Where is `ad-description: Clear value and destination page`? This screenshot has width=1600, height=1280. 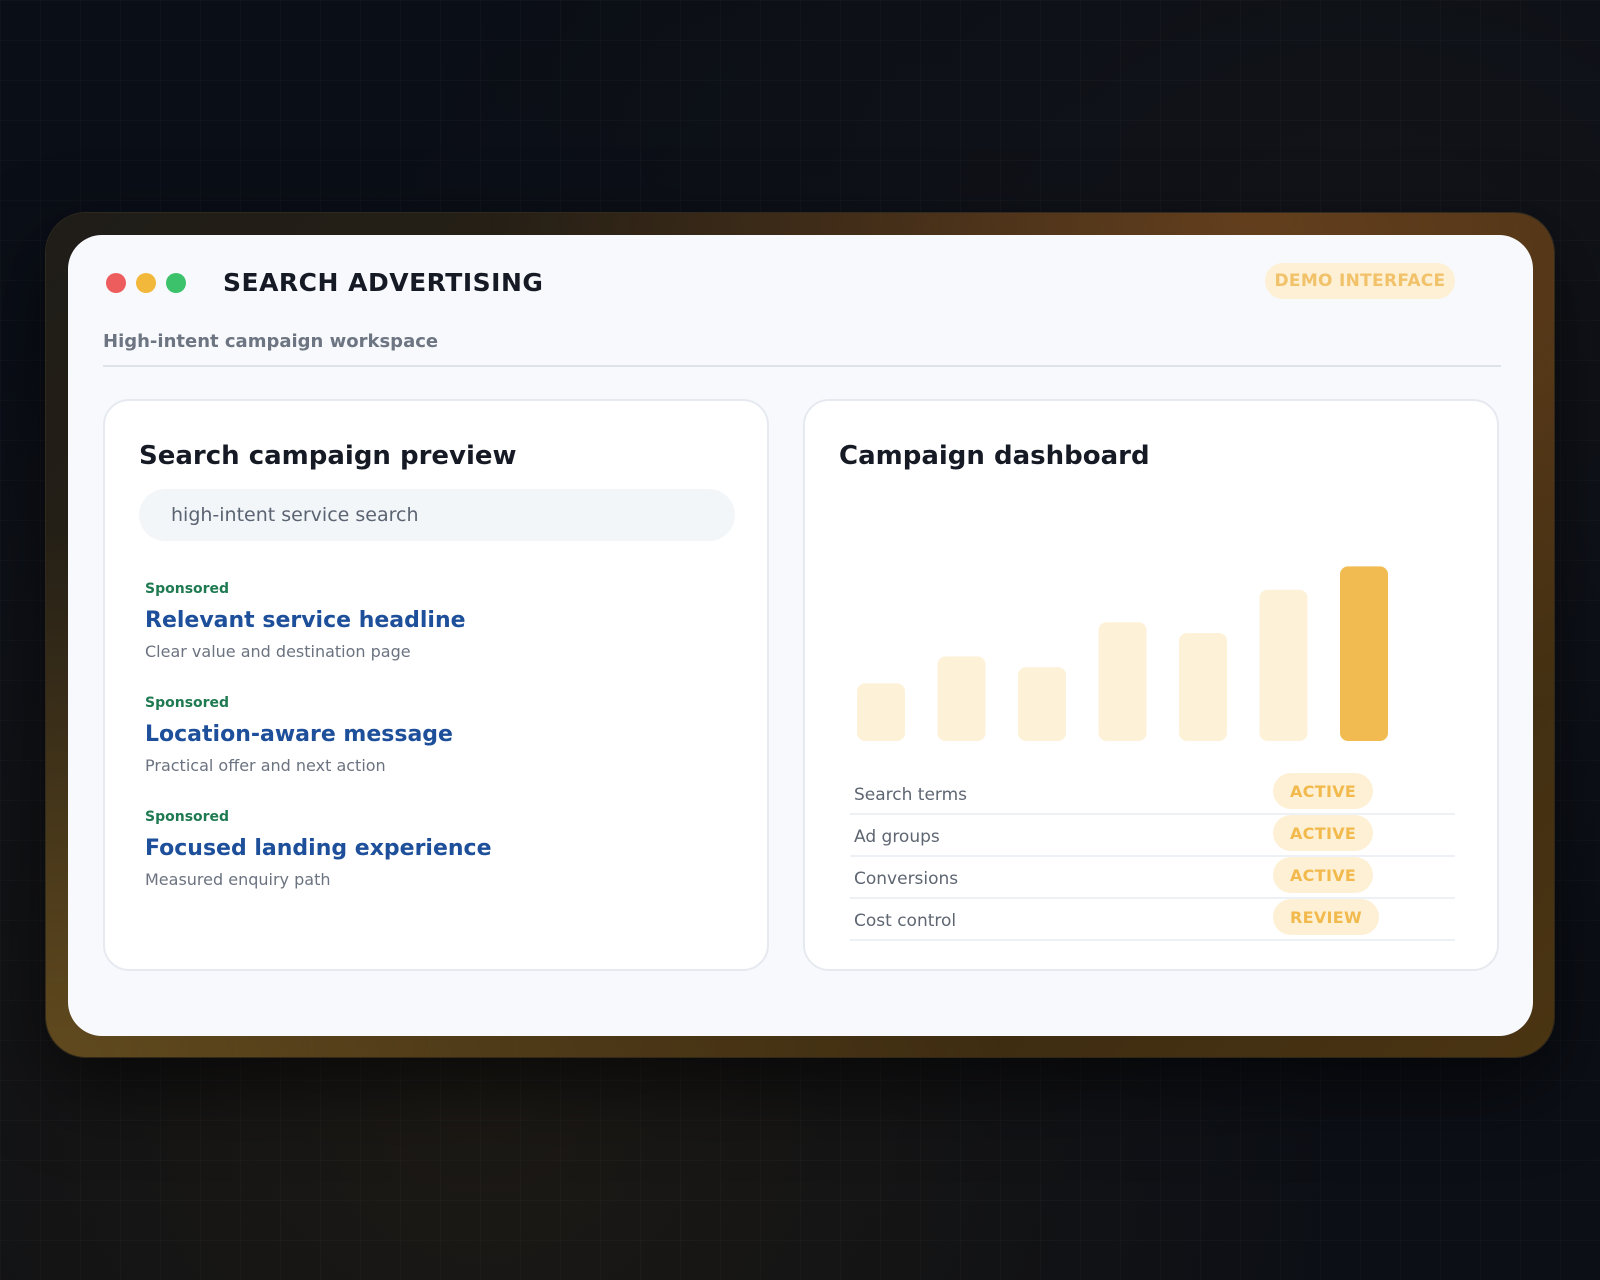 ad-description: Clear value and destination page is located at coordinates (278, 651).